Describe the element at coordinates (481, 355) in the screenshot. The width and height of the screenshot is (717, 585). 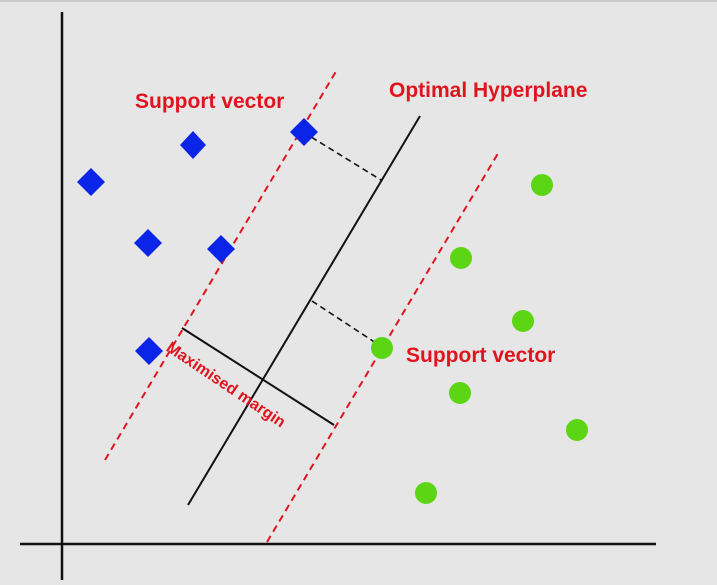
I see `support-vector-label-right: Support vector` at that location.